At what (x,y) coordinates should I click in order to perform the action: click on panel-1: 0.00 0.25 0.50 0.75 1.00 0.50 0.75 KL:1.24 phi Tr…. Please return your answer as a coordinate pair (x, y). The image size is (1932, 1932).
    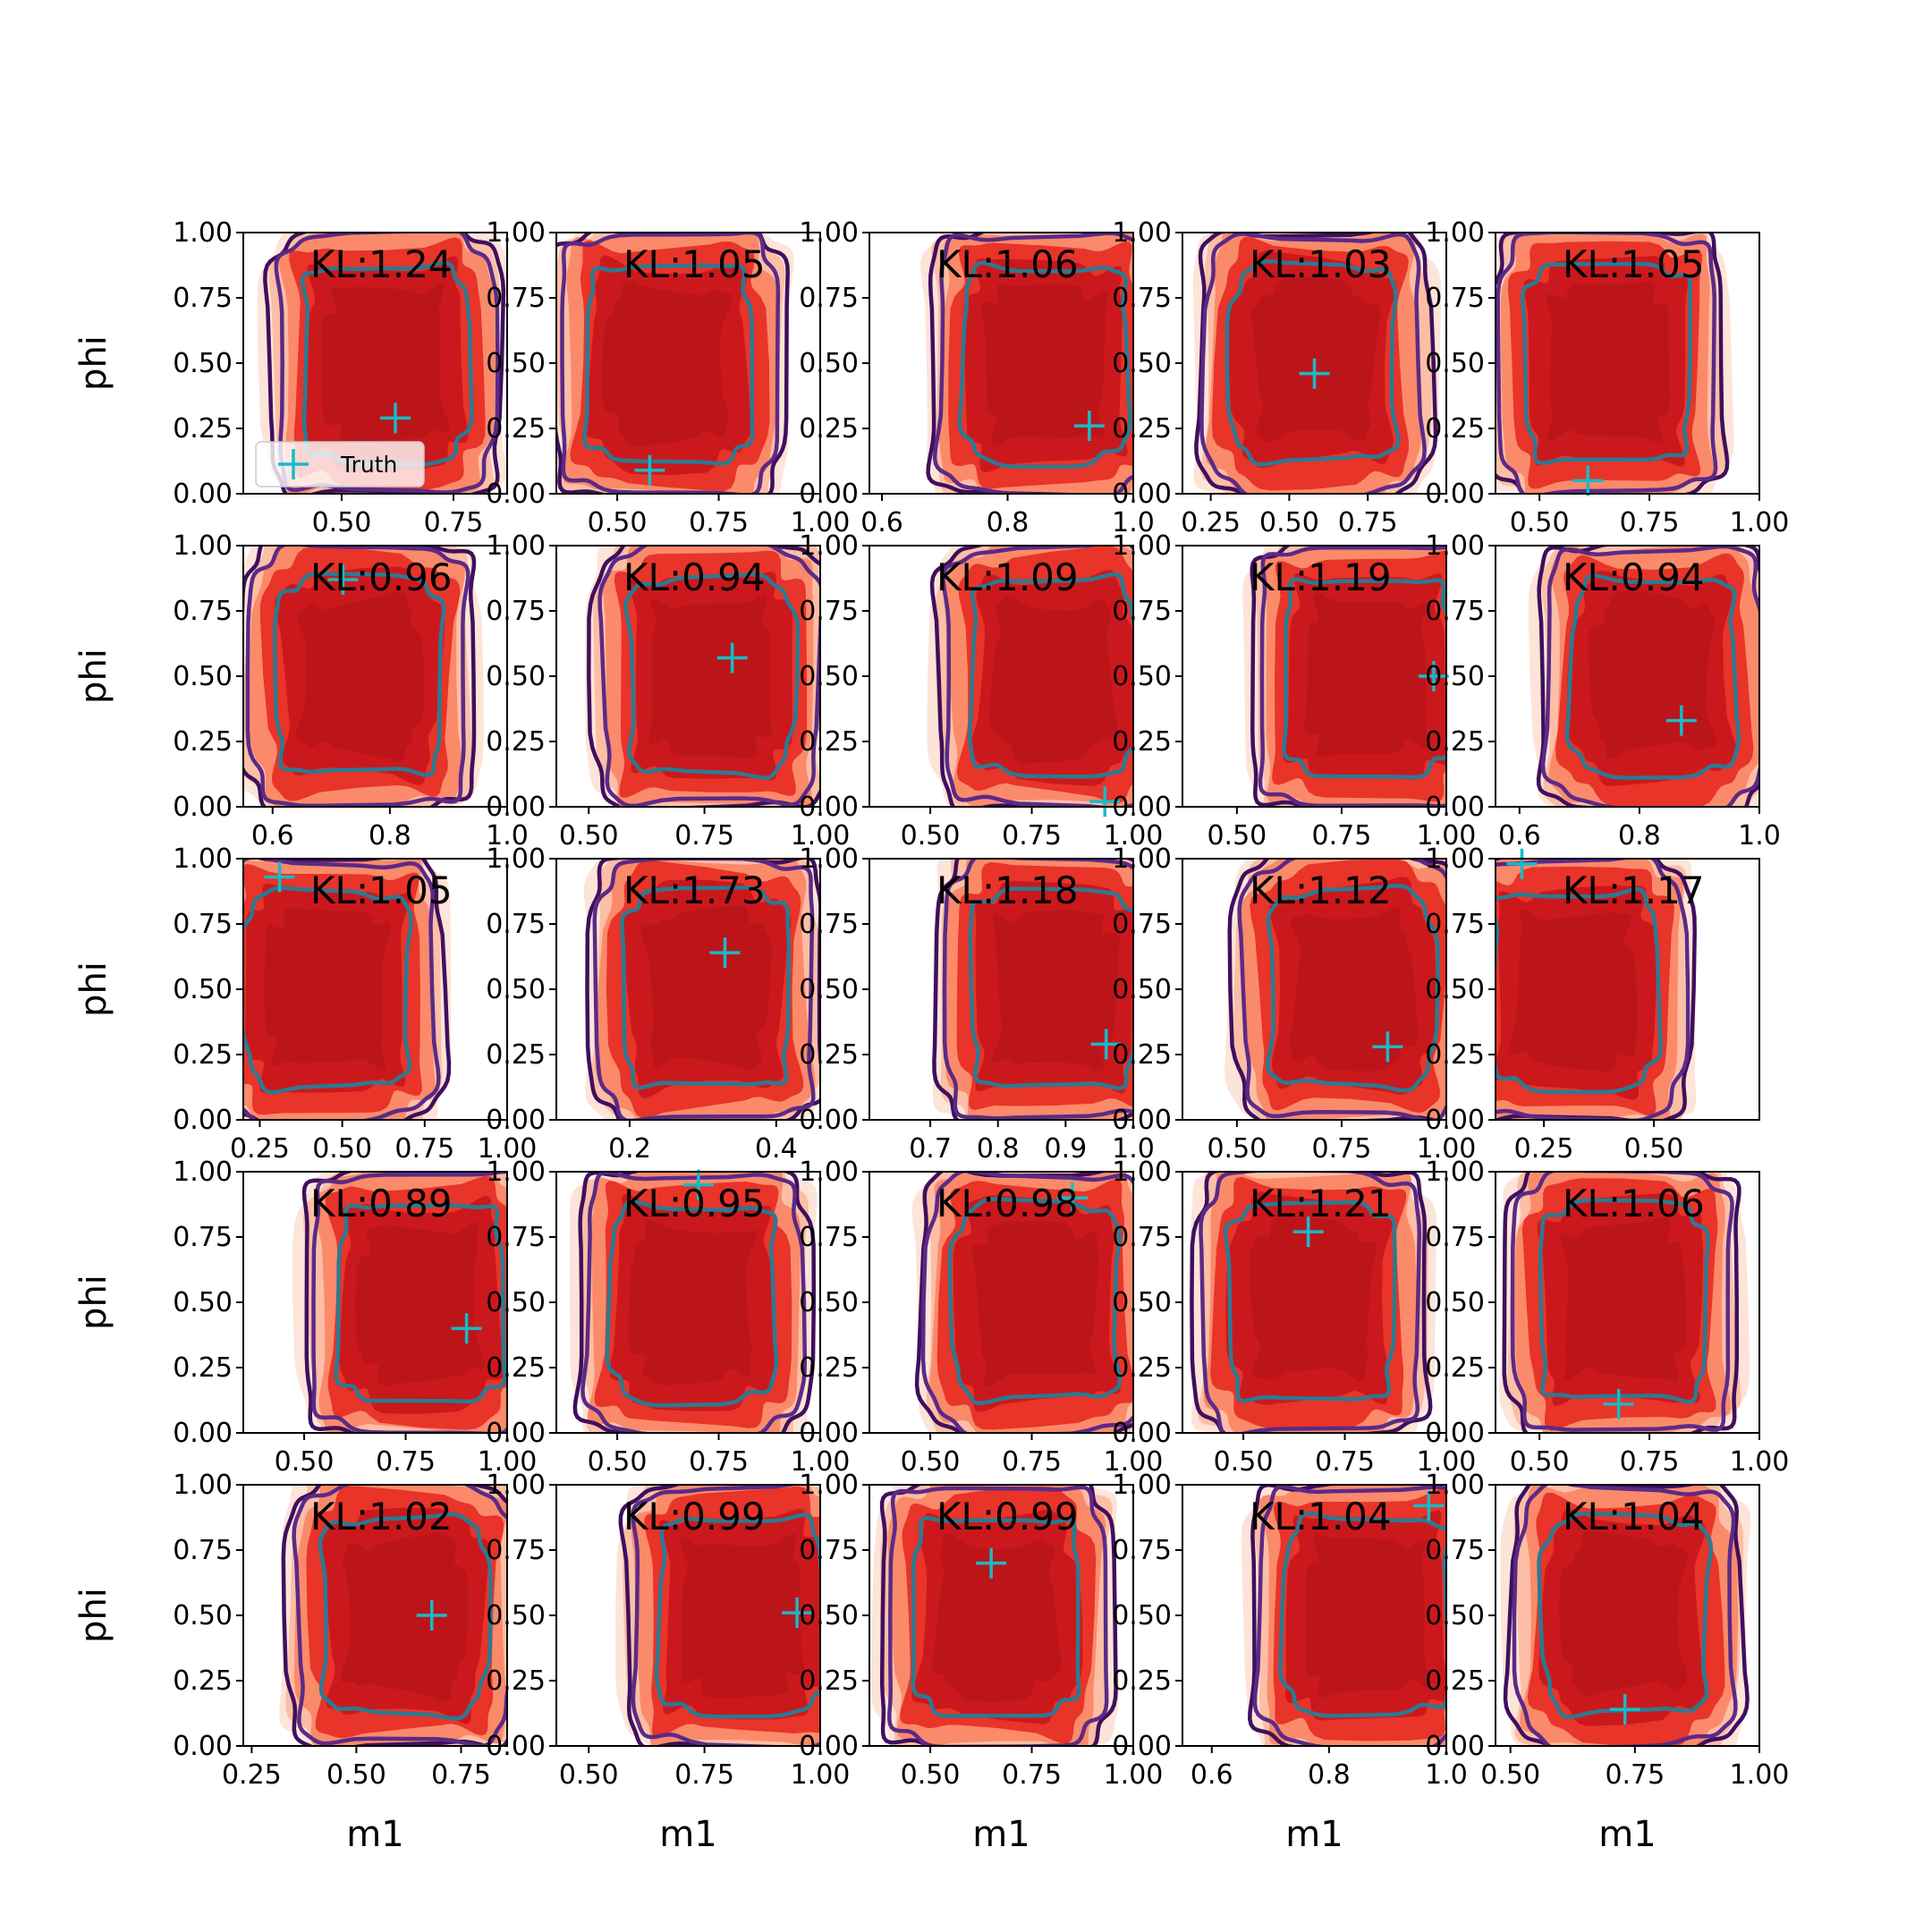
    Looking at the image, I should click on (290, 377).